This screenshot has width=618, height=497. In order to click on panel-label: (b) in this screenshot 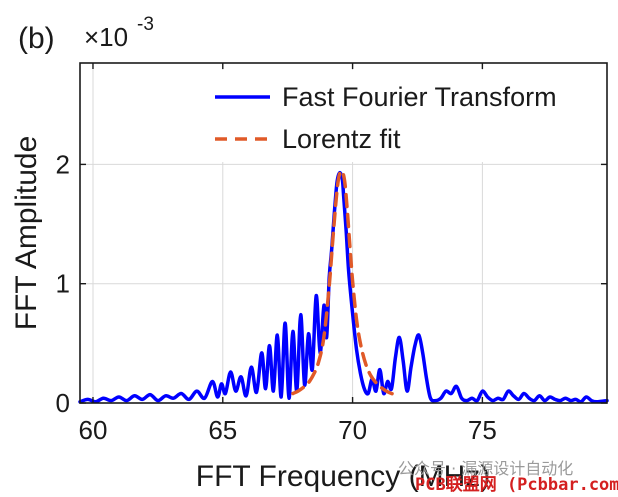, I will do `click(36, 38)`.